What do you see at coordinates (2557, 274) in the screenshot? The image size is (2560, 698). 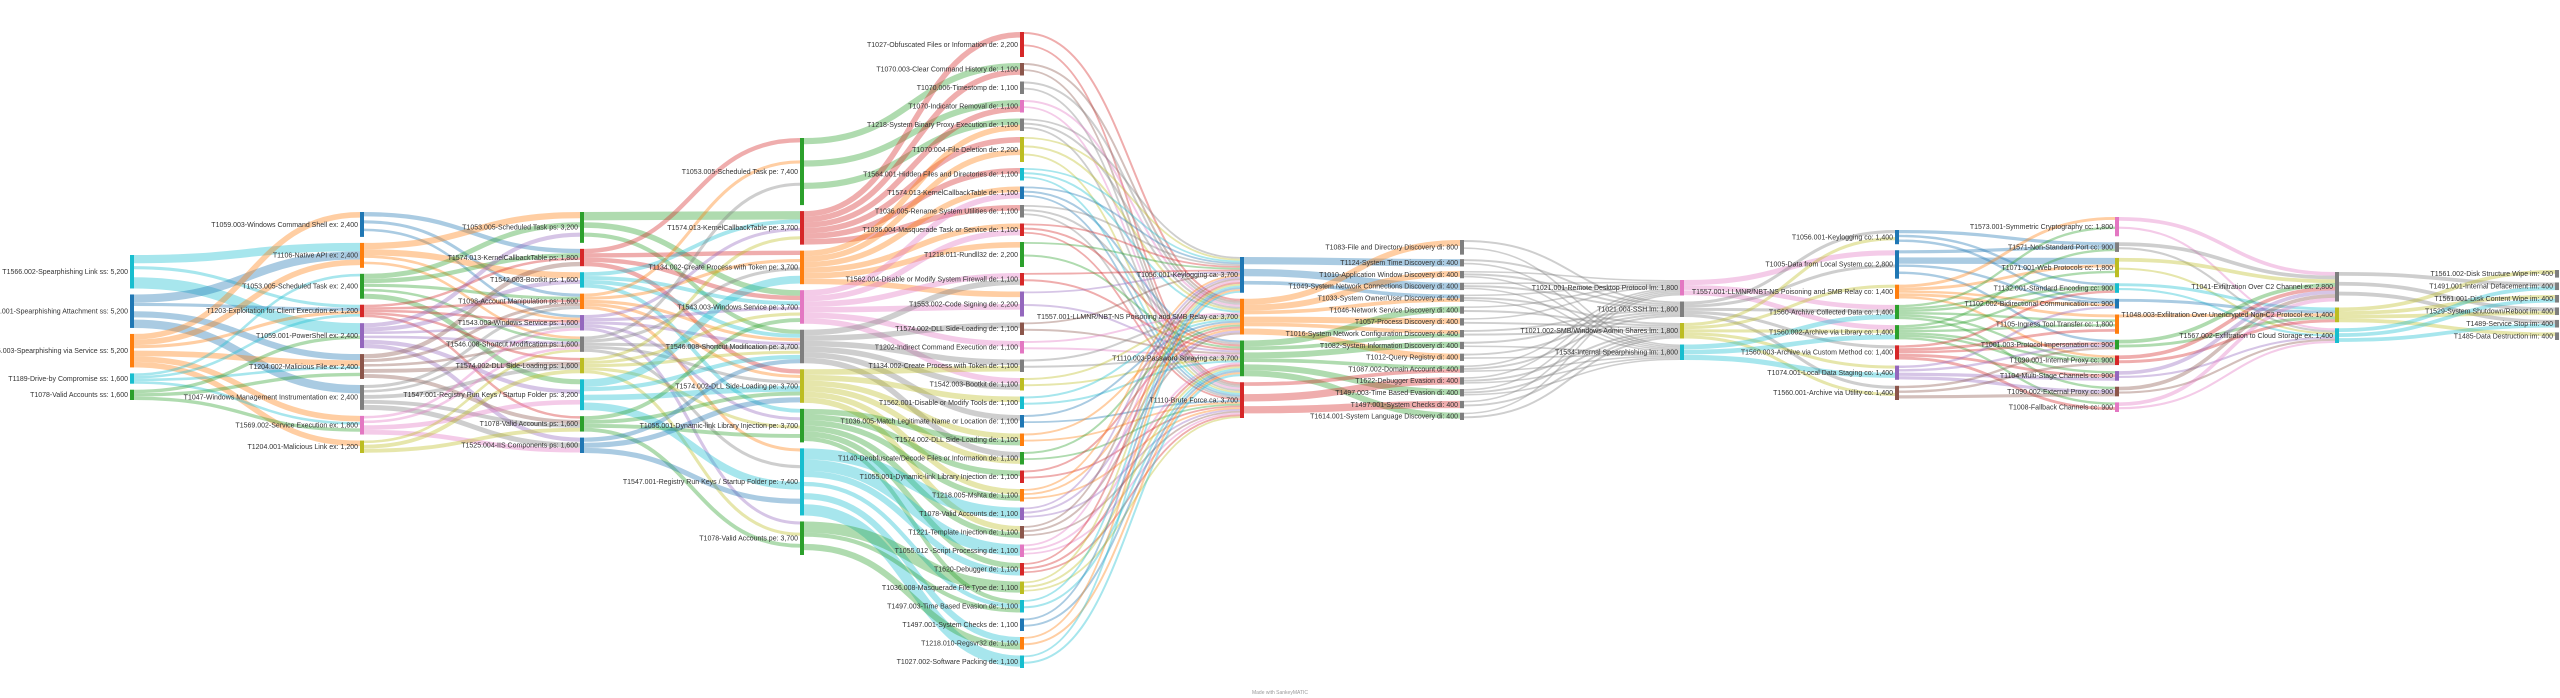 I see `sankey-node-t1561-002-disk-structure-wipe` at bounding box center [2557, 274].